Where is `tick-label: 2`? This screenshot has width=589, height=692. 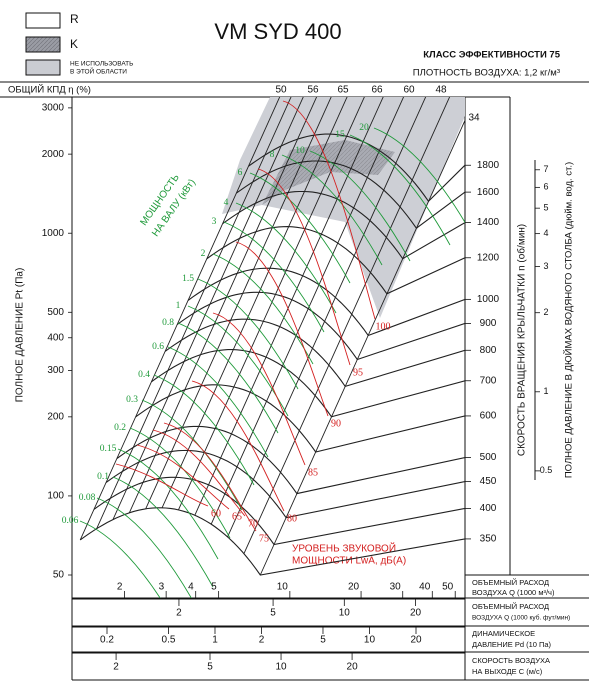 tick-label: 2 is located at coordinates (116, 667).